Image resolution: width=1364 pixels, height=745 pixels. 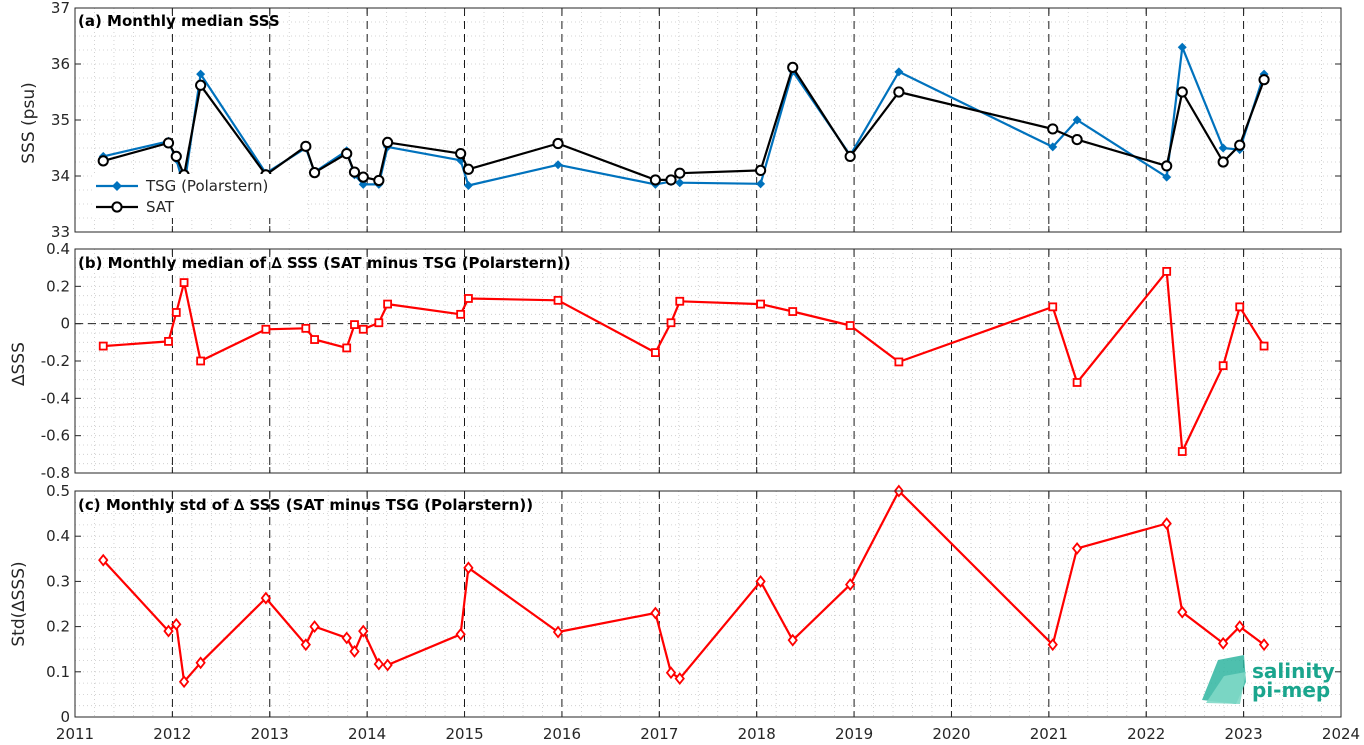 I want to click on y-tick-label: 0.4, so click(x=58, y=536).